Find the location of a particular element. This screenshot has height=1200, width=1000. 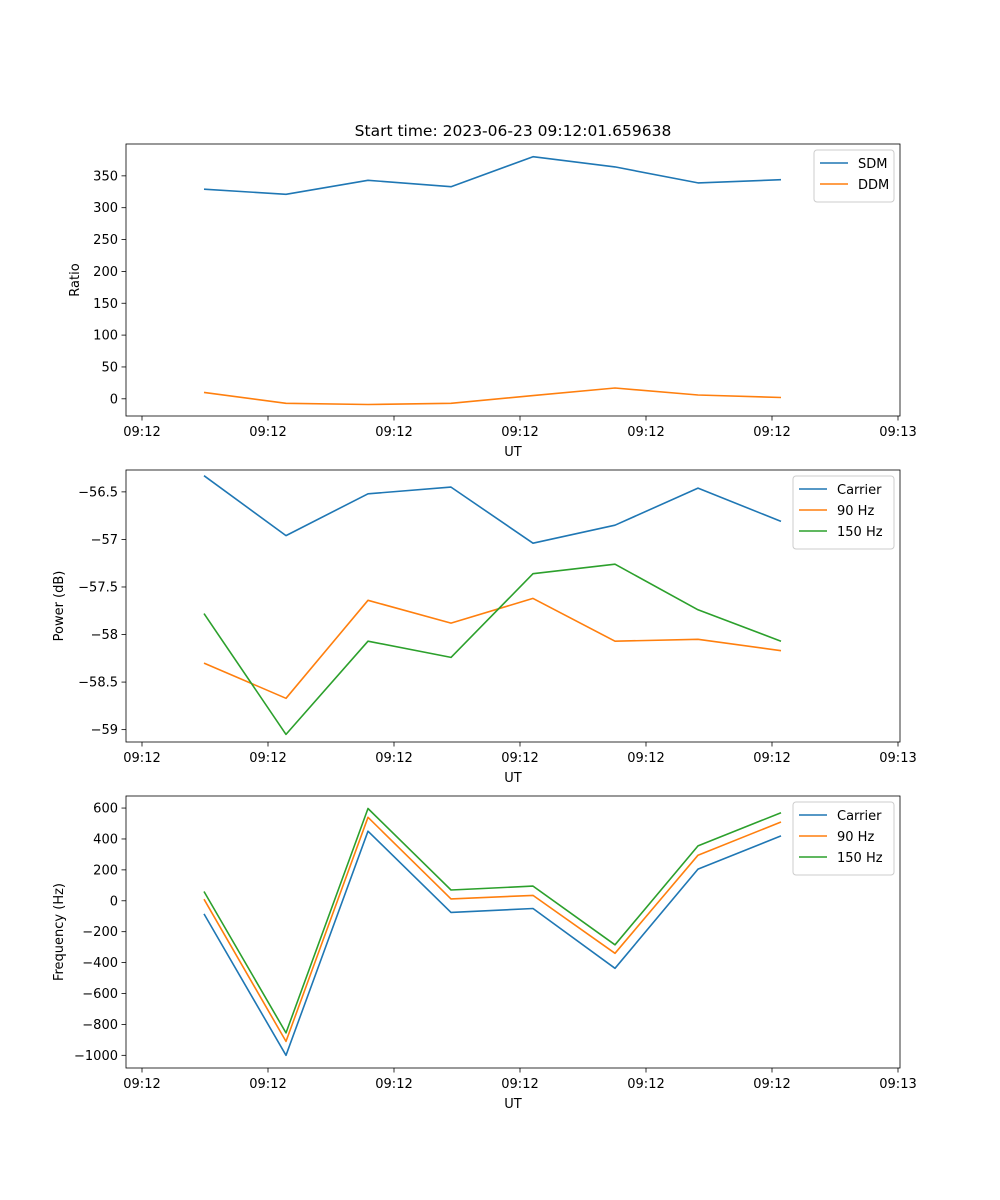

frequency-y-axis-label: Frequency (Hz) is located at coordinates (59, 932).